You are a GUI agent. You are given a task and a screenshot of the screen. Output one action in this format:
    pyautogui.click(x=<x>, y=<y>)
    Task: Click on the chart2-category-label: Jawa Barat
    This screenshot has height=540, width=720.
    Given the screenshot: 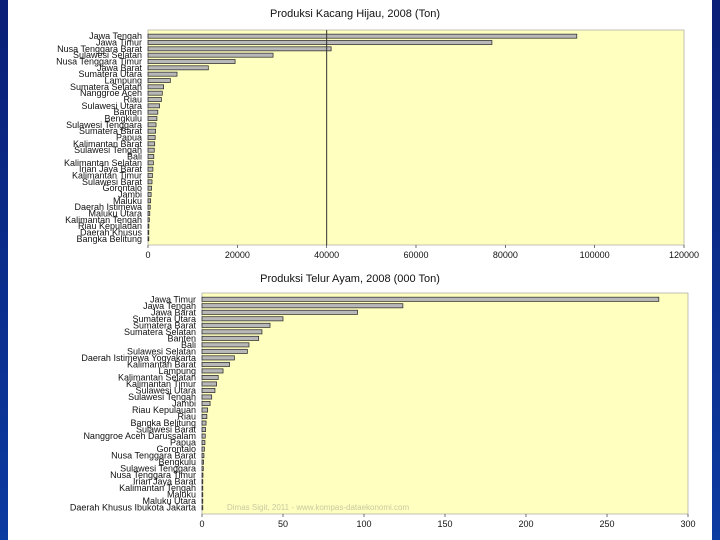 What is the action you would take?
    pyautogui.click(x=174, y=312)
    